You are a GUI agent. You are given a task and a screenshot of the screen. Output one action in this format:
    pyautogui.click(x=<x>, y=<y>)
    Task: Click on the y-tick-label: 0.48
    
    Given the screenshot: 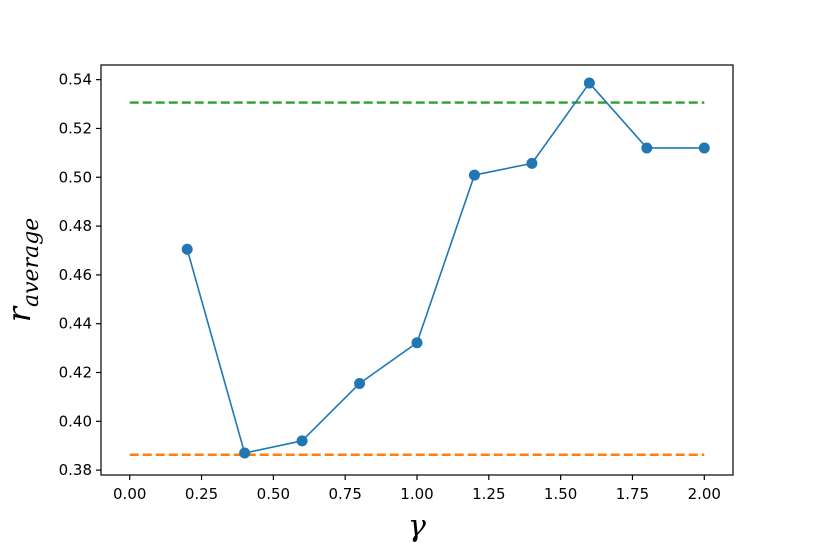 What is the action you would take?
    pyautogui.click(x=75, y=226)
    